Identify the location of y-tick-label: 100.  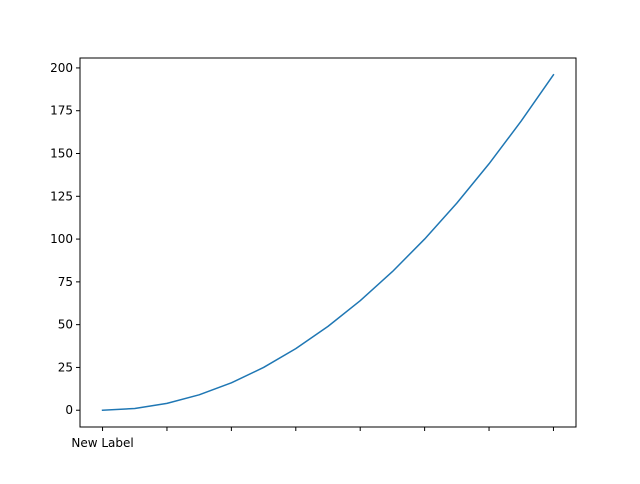
(61, 239).